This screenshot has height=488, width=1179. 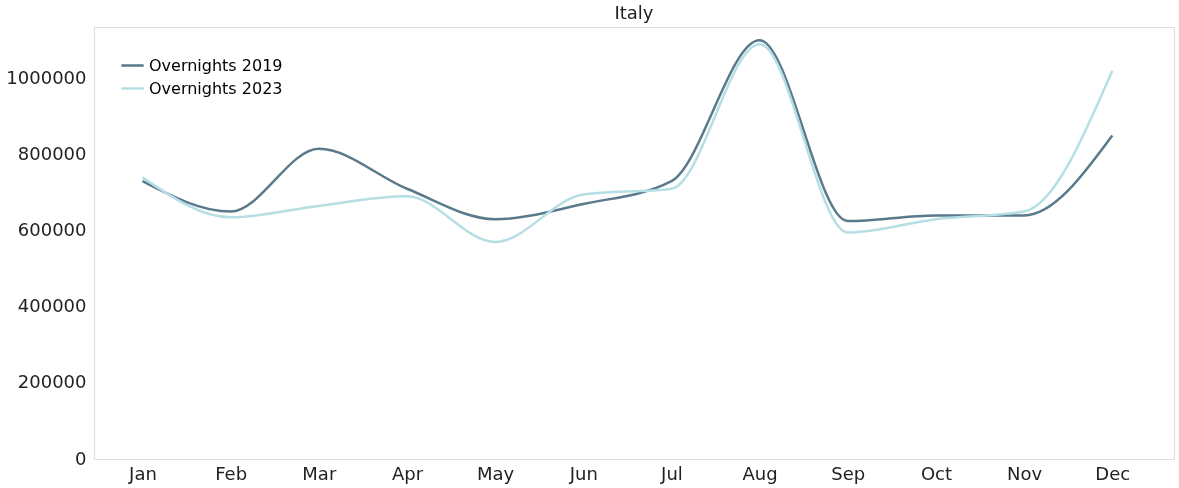 I want to click on x-tick-label: Aug, so click(x=760, y=473).